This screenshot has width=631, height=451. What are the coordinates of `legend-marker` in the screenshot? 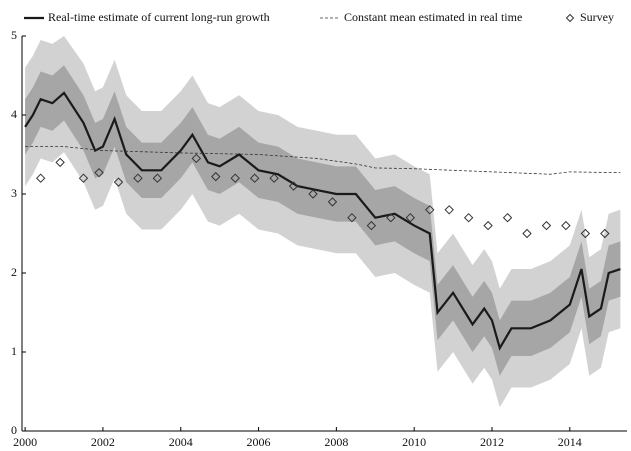 It's located at (570, 18).